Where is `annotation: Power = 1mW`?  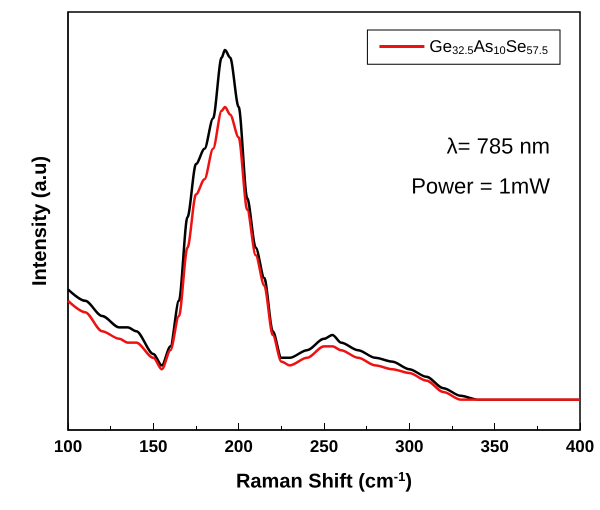
annotation: Power = 1mW is located at coordinates (480, 186).